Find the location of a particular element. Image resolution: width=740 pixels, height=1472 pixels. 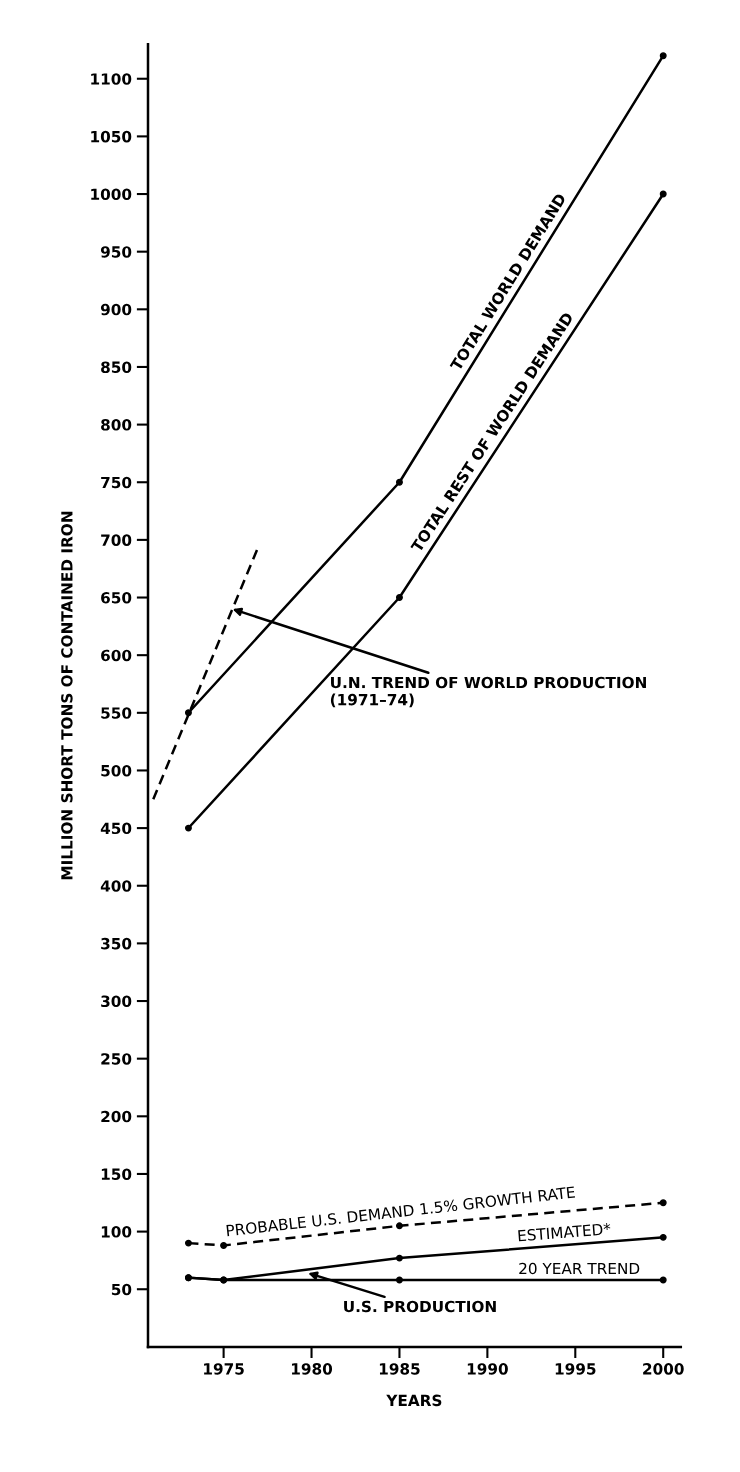

x-tick-label: 1980 is located at coordinates (312, 1369).